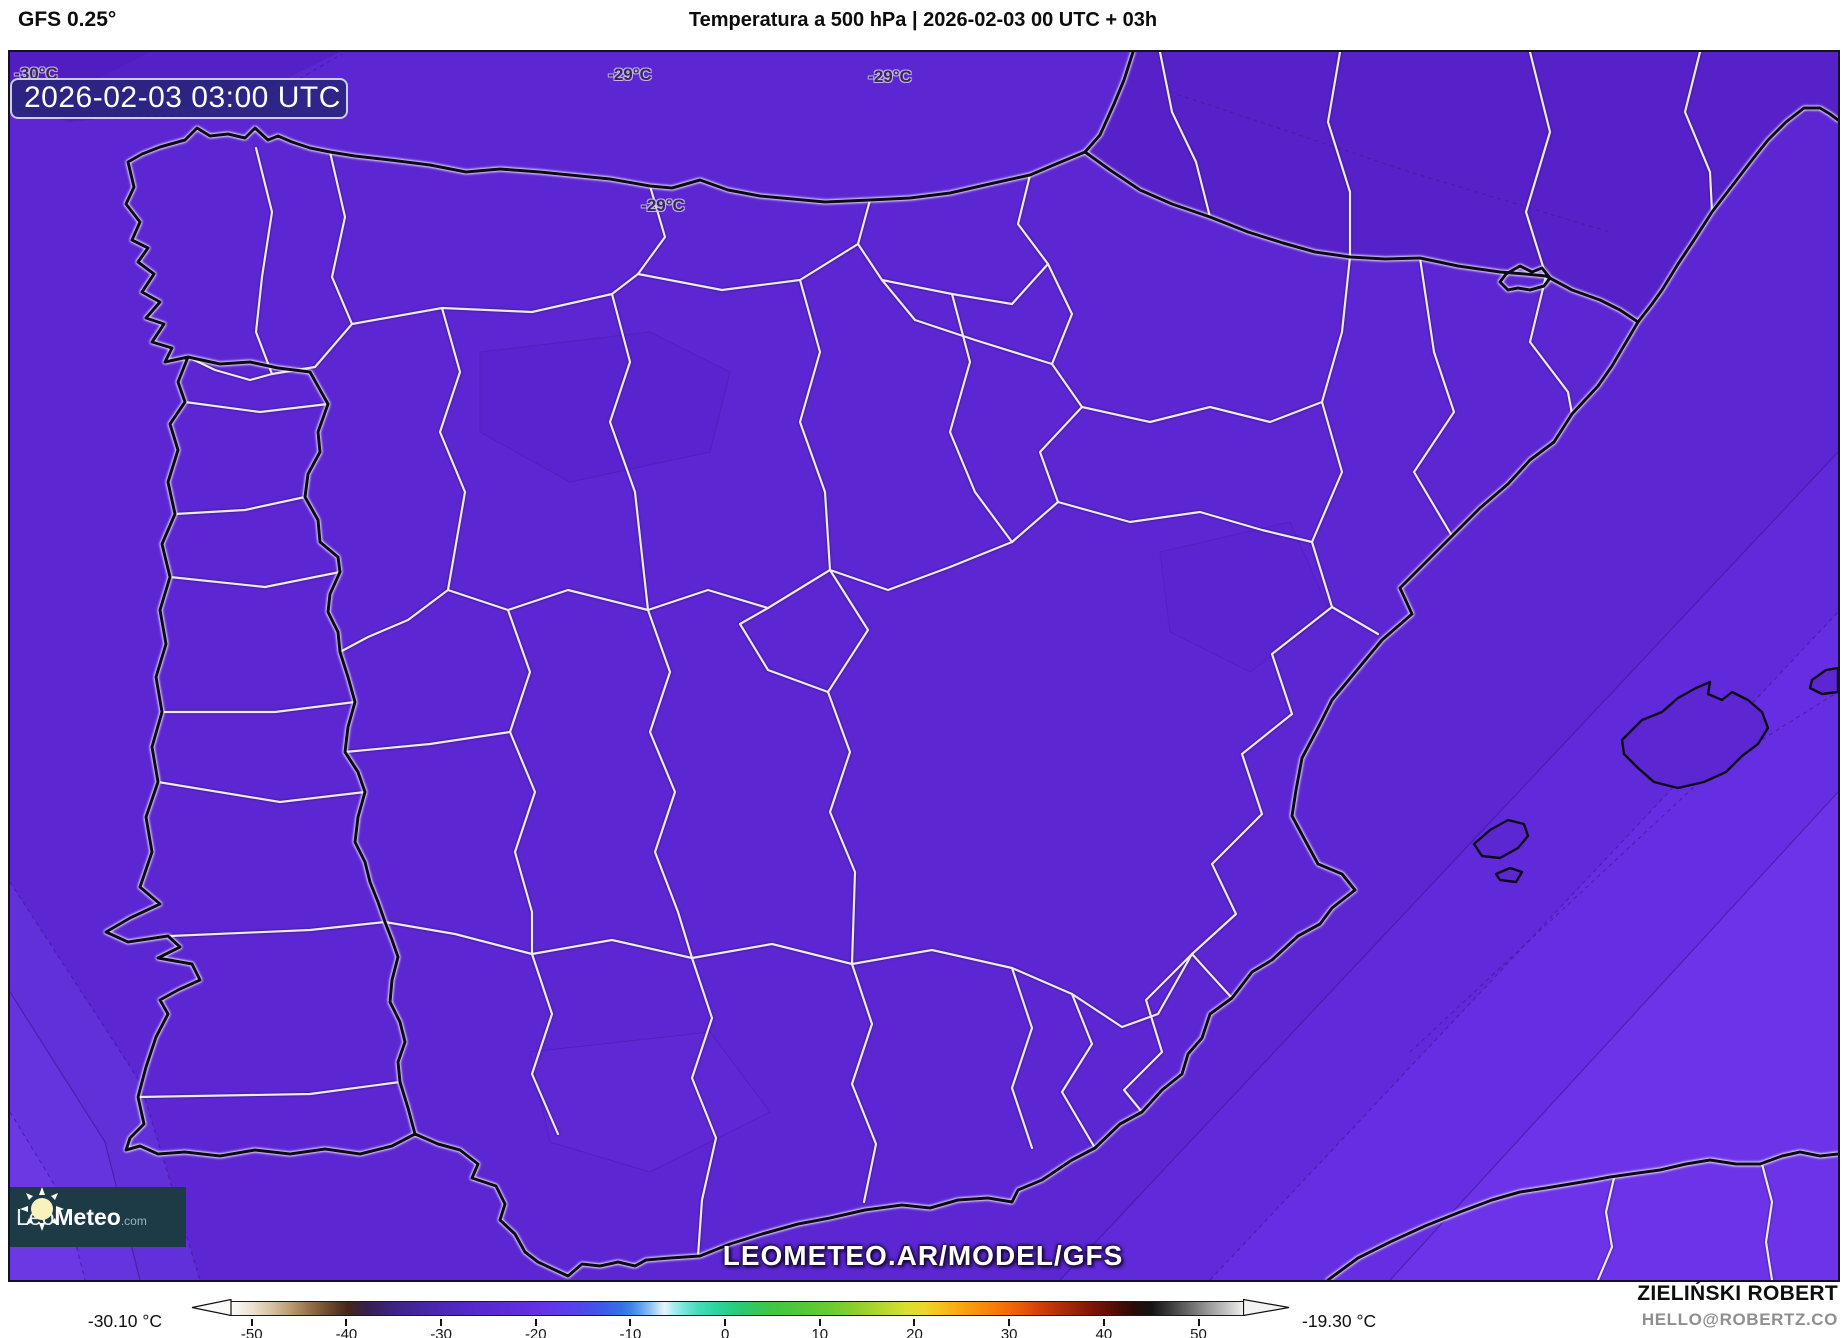 The width and height of the screenshot is (1846, 1338). I want to click on formentera-island, so click(1509, 875).